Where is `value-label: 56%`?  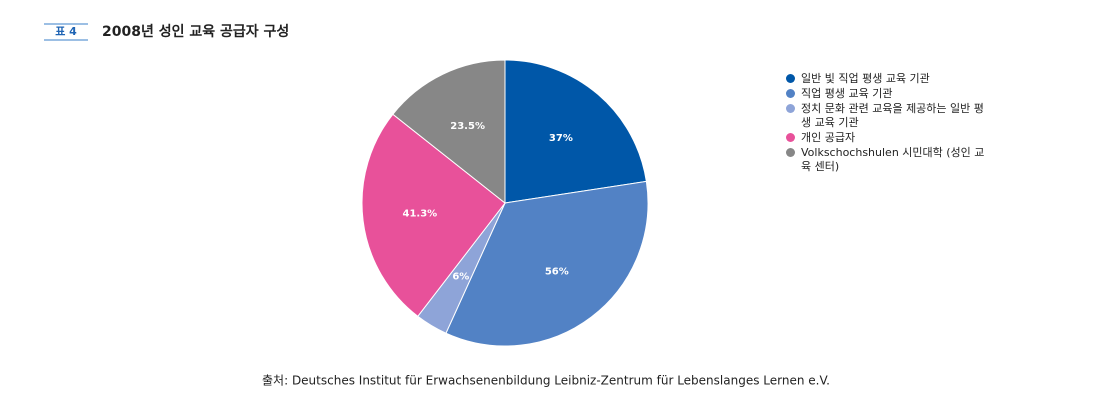
value-label: 56% is located at coordinates (557, 271).